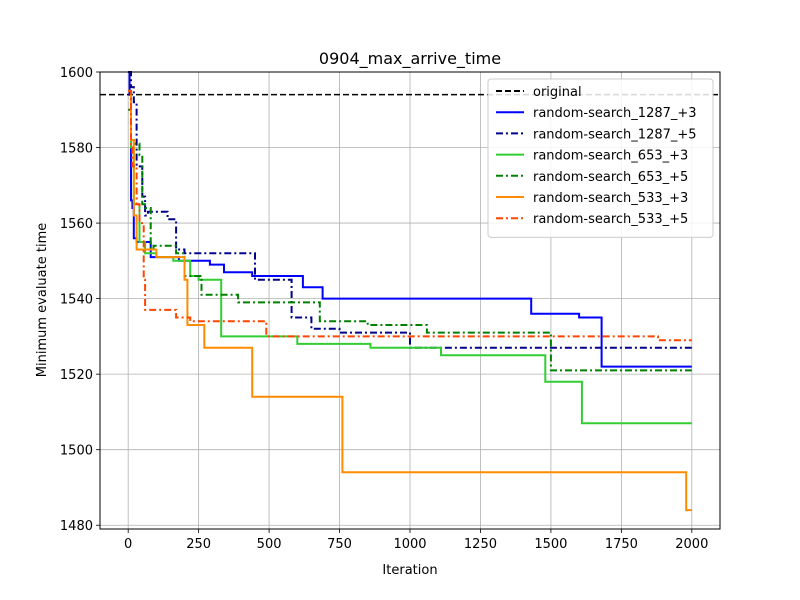 This screenshot has width=800, height=600. I want to click on x-tick-label: 1250, so click(480, 544).